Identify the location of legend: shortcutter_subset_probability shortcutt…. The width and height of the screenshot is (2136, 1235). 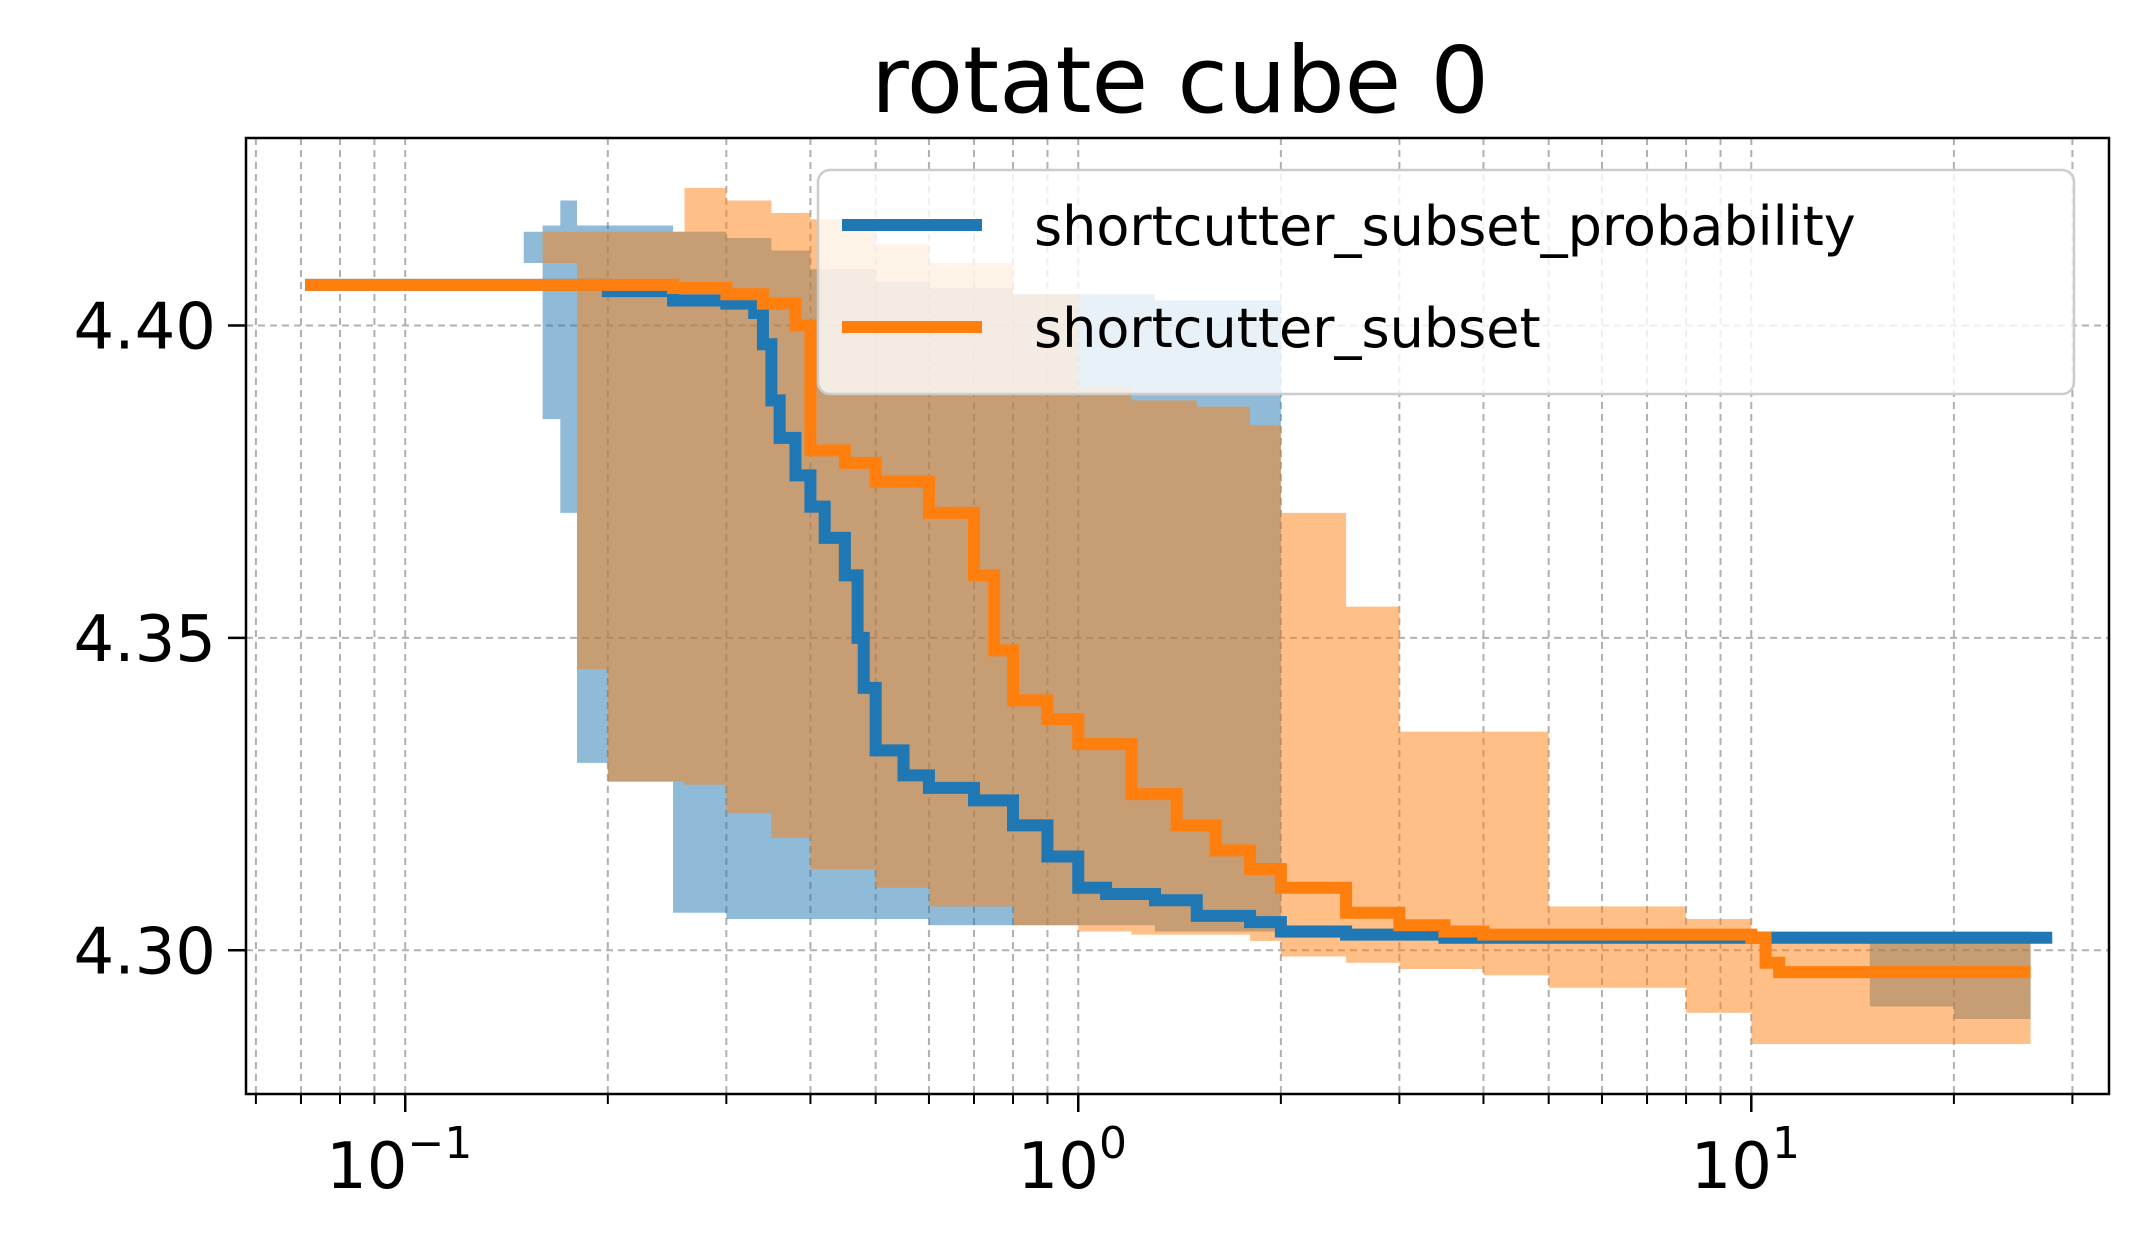
(1446, 282).